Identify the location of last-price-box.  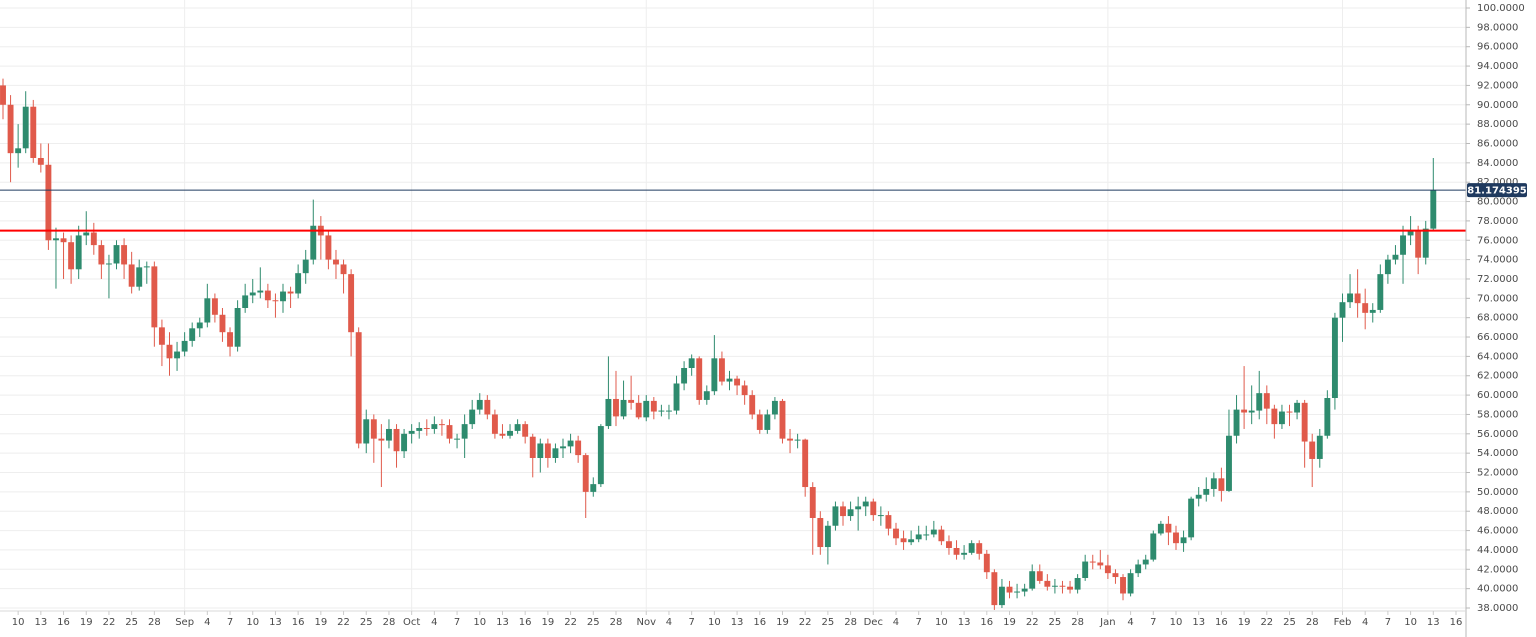
(1497, 190).